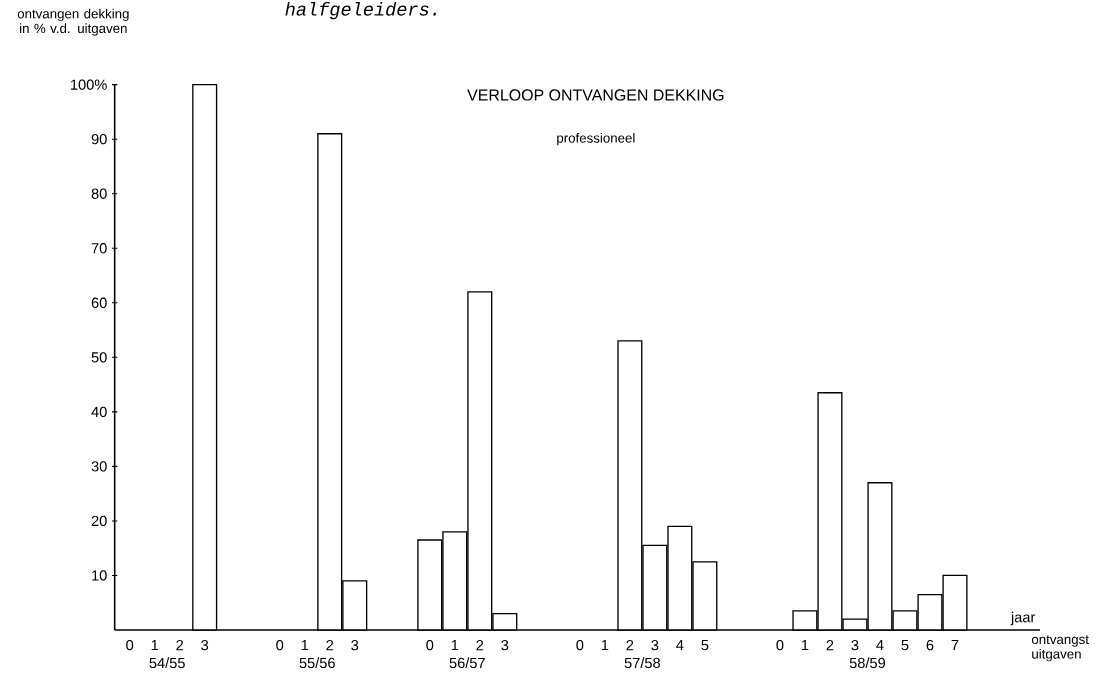 The image size is (1112, 680). What do you see at coordinates (955, 645) in the screenshot?
I see `x-tick-label: 7` at bounding box center [955, 645].